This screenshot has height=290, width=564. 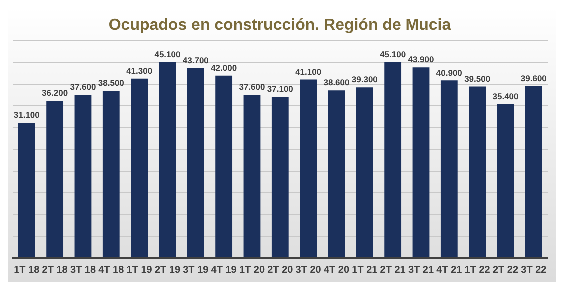 What do you see at coordinates (27, 115) in the screenshot?
I see `data-label: 31.100` at bounding box center [27, 115].